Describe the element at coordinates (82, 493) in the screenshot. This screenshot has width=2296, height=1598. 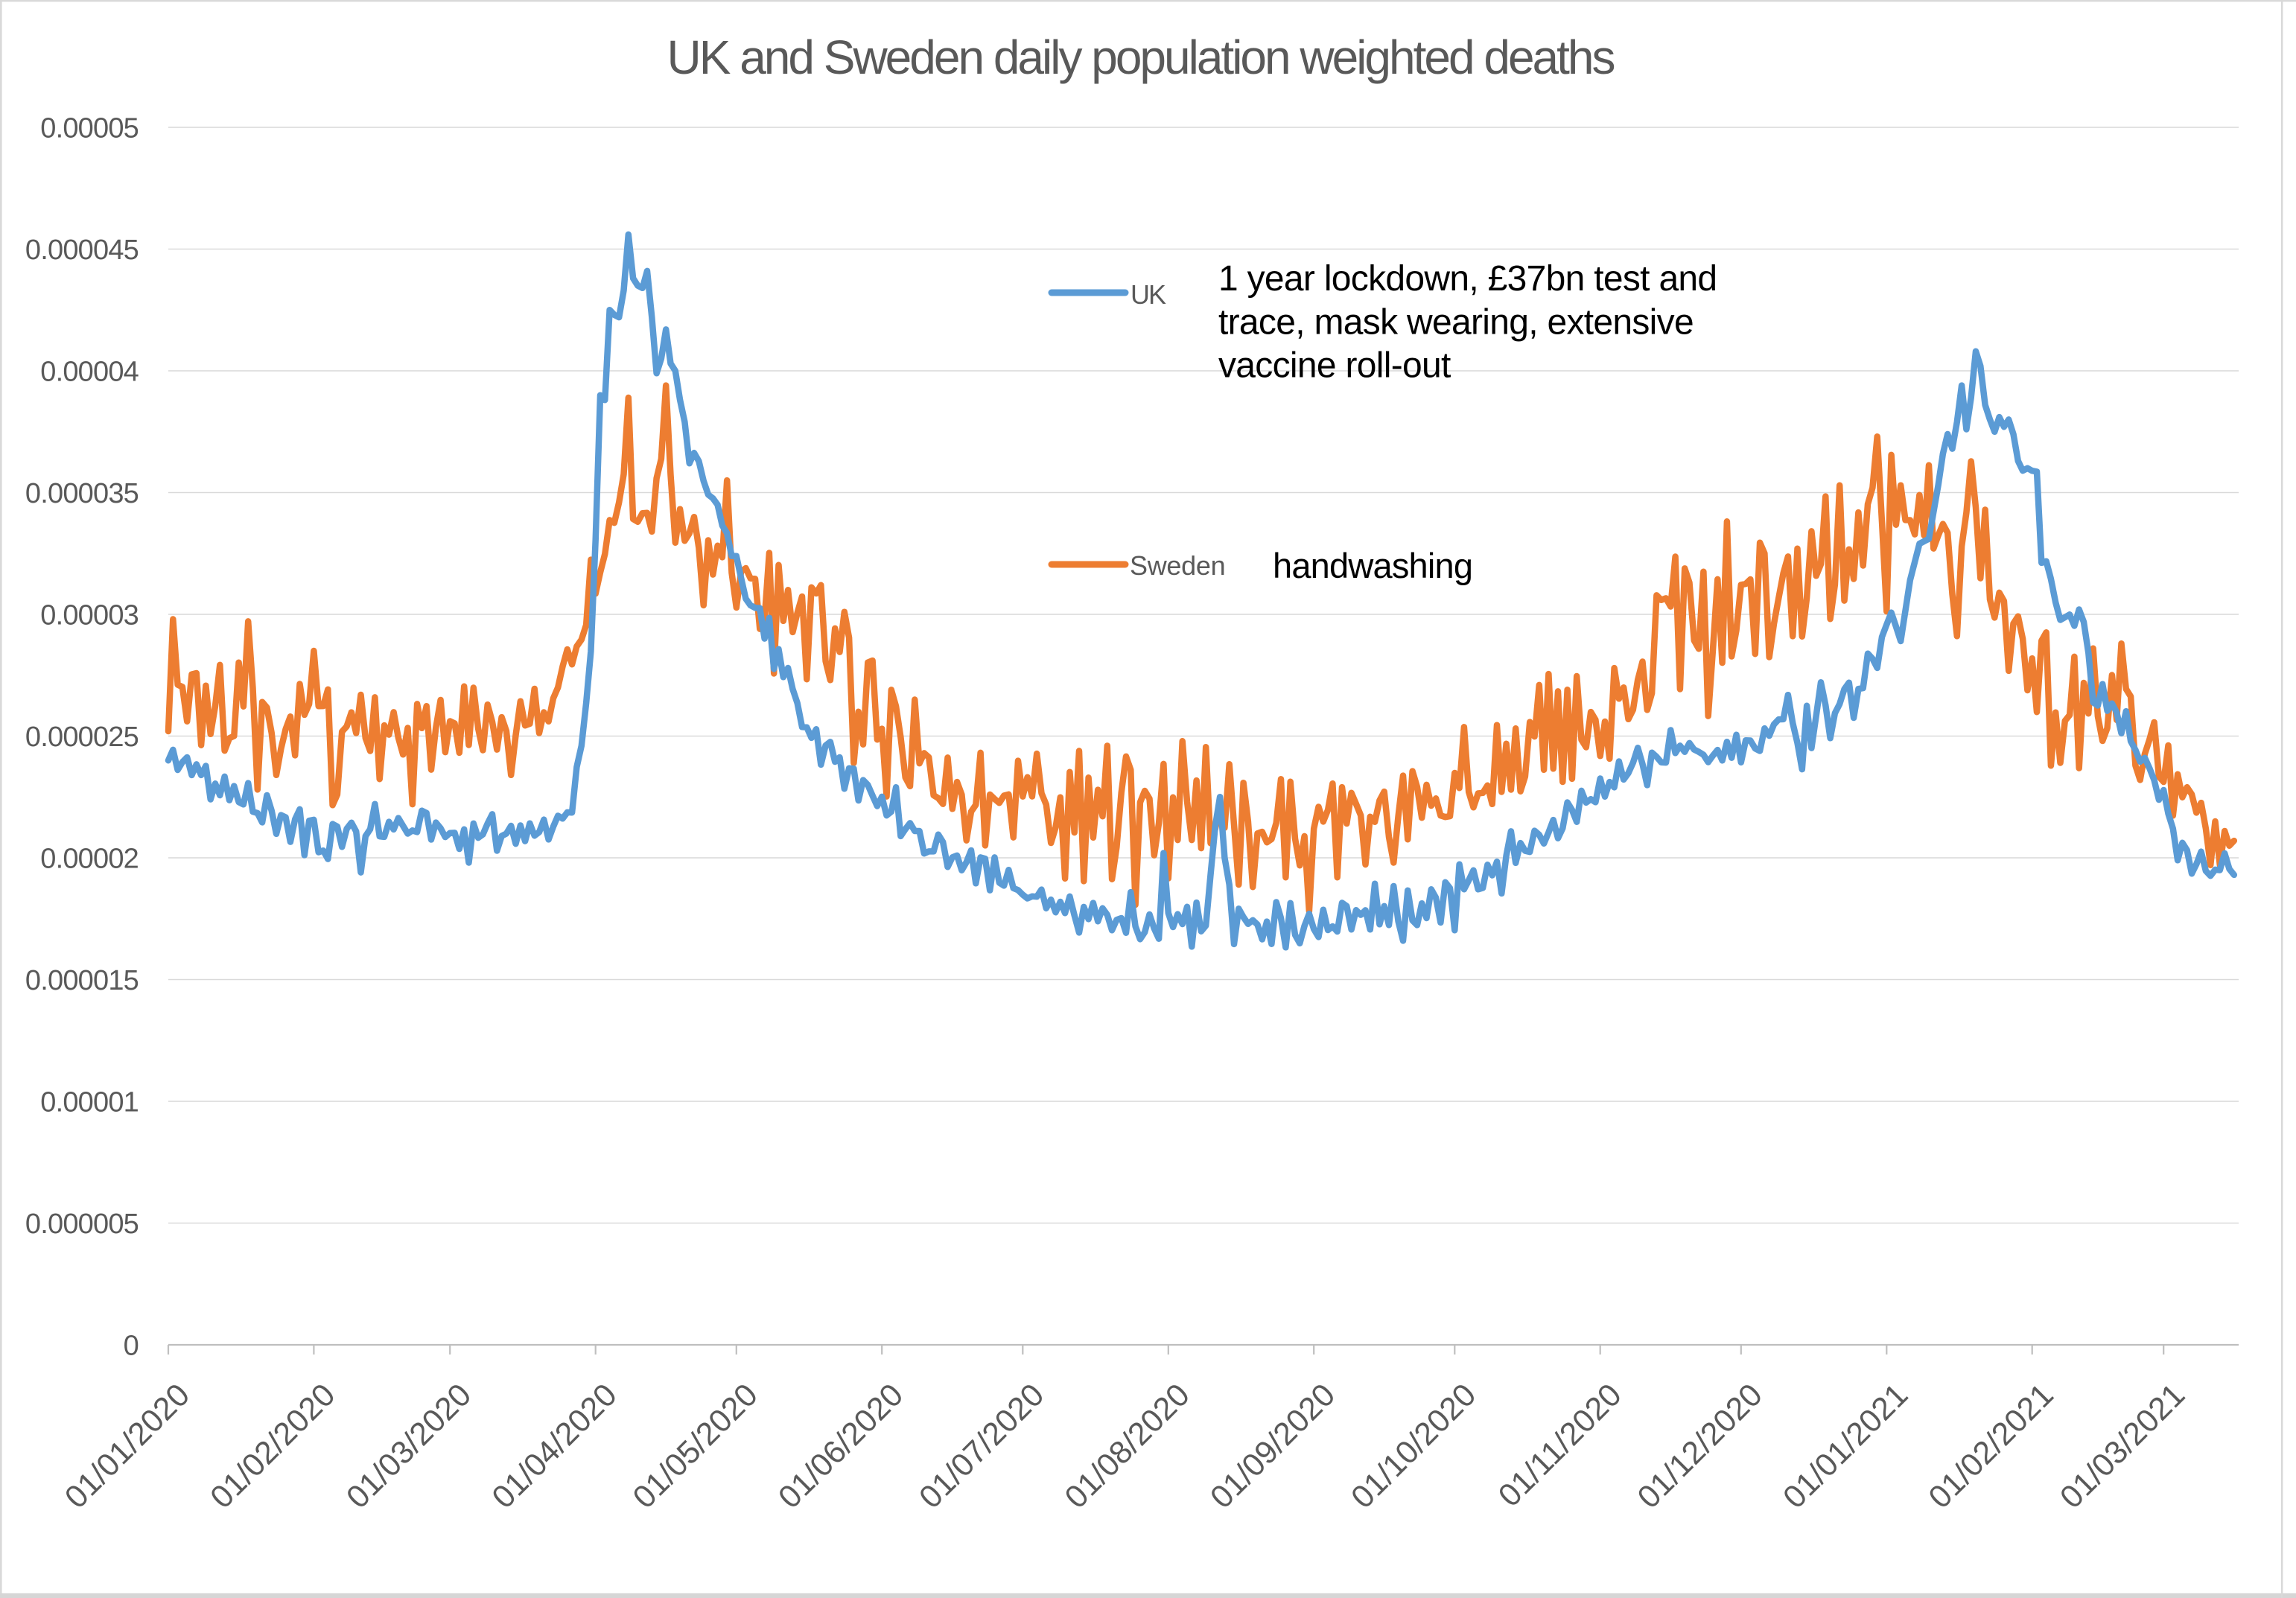
I see `svg-text: 0.000035` at that location.